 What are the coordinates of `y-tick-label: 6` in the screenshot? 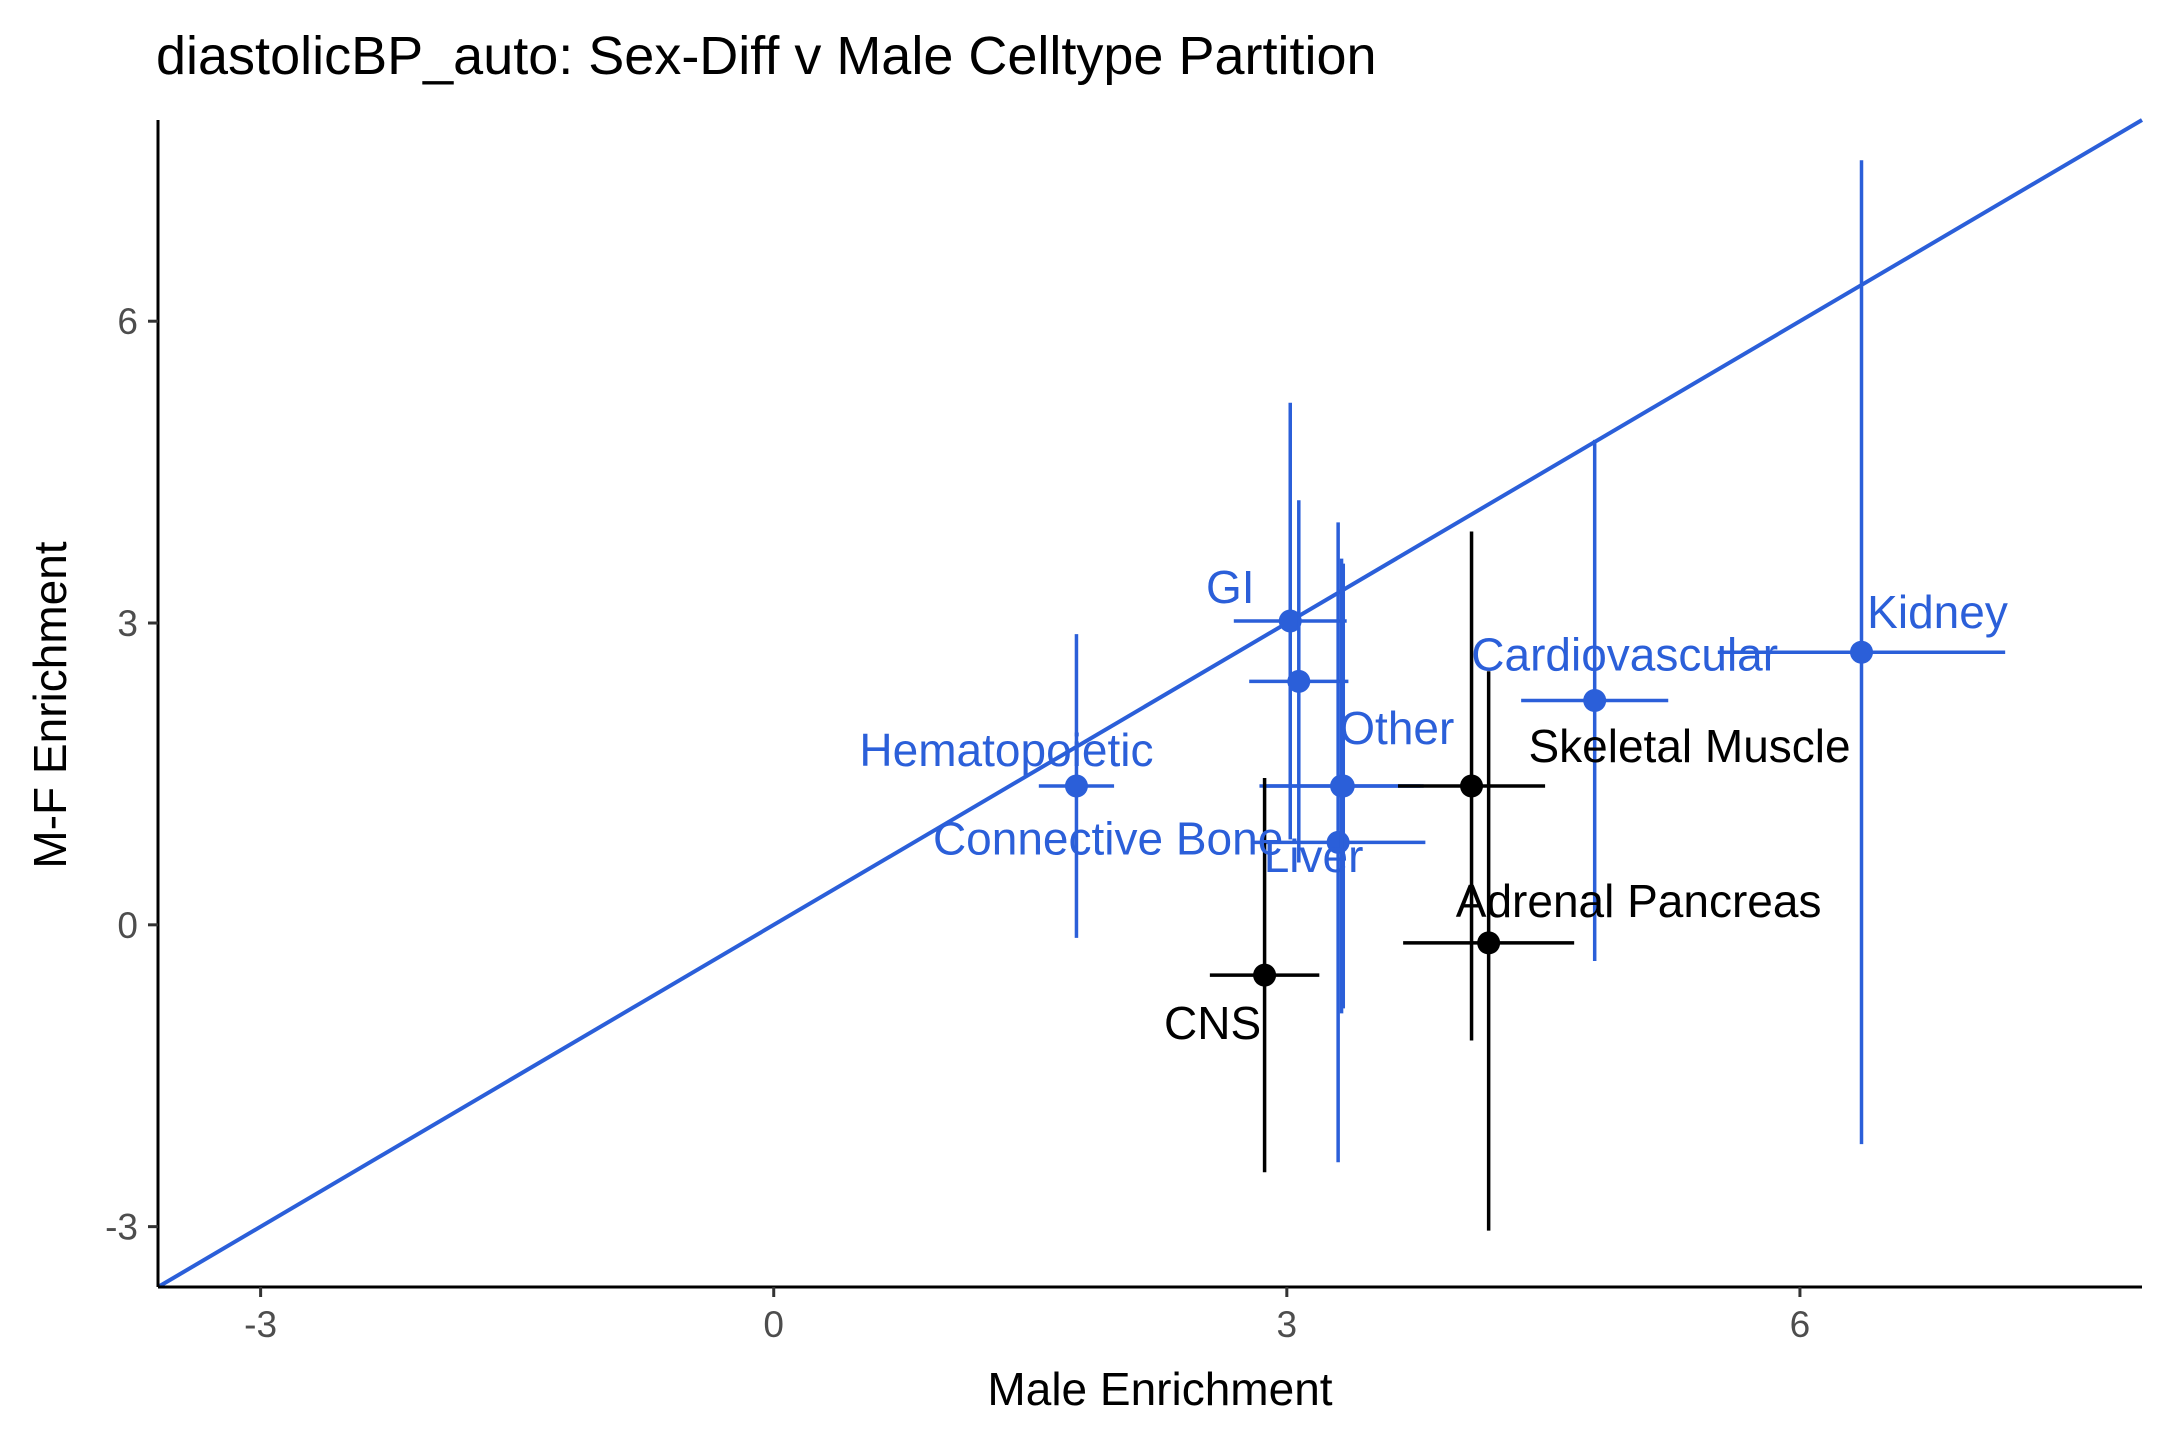 It's located at (127, 321).